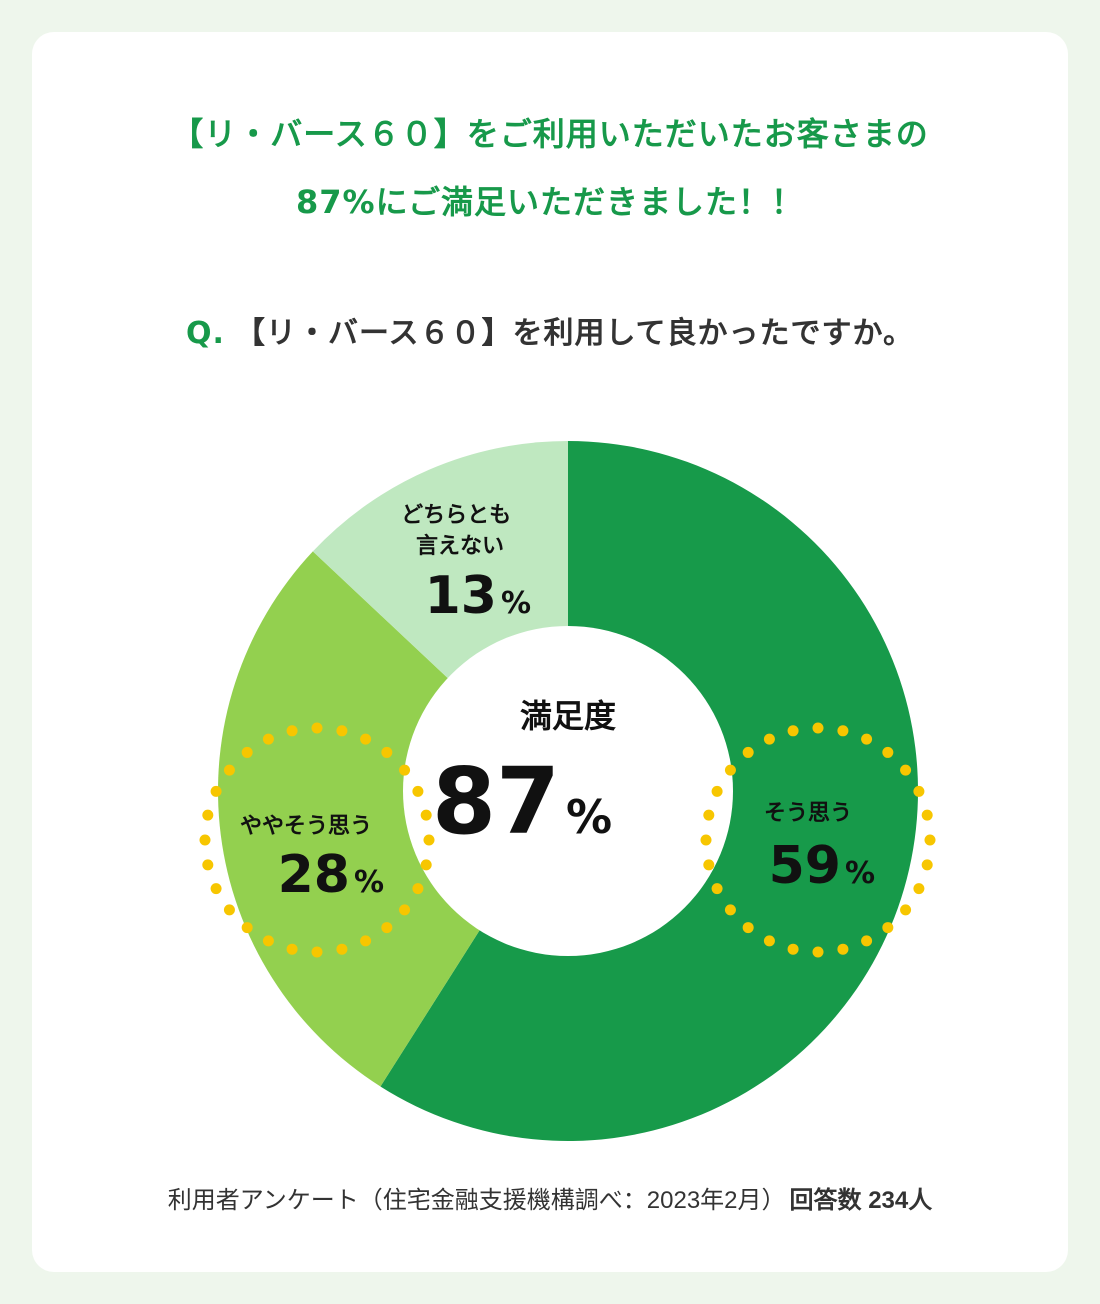  Describe the element at coordinates (456, 515) in the screenshot. I see `slice-label-neutral-line-1: どちらとも` at that location.